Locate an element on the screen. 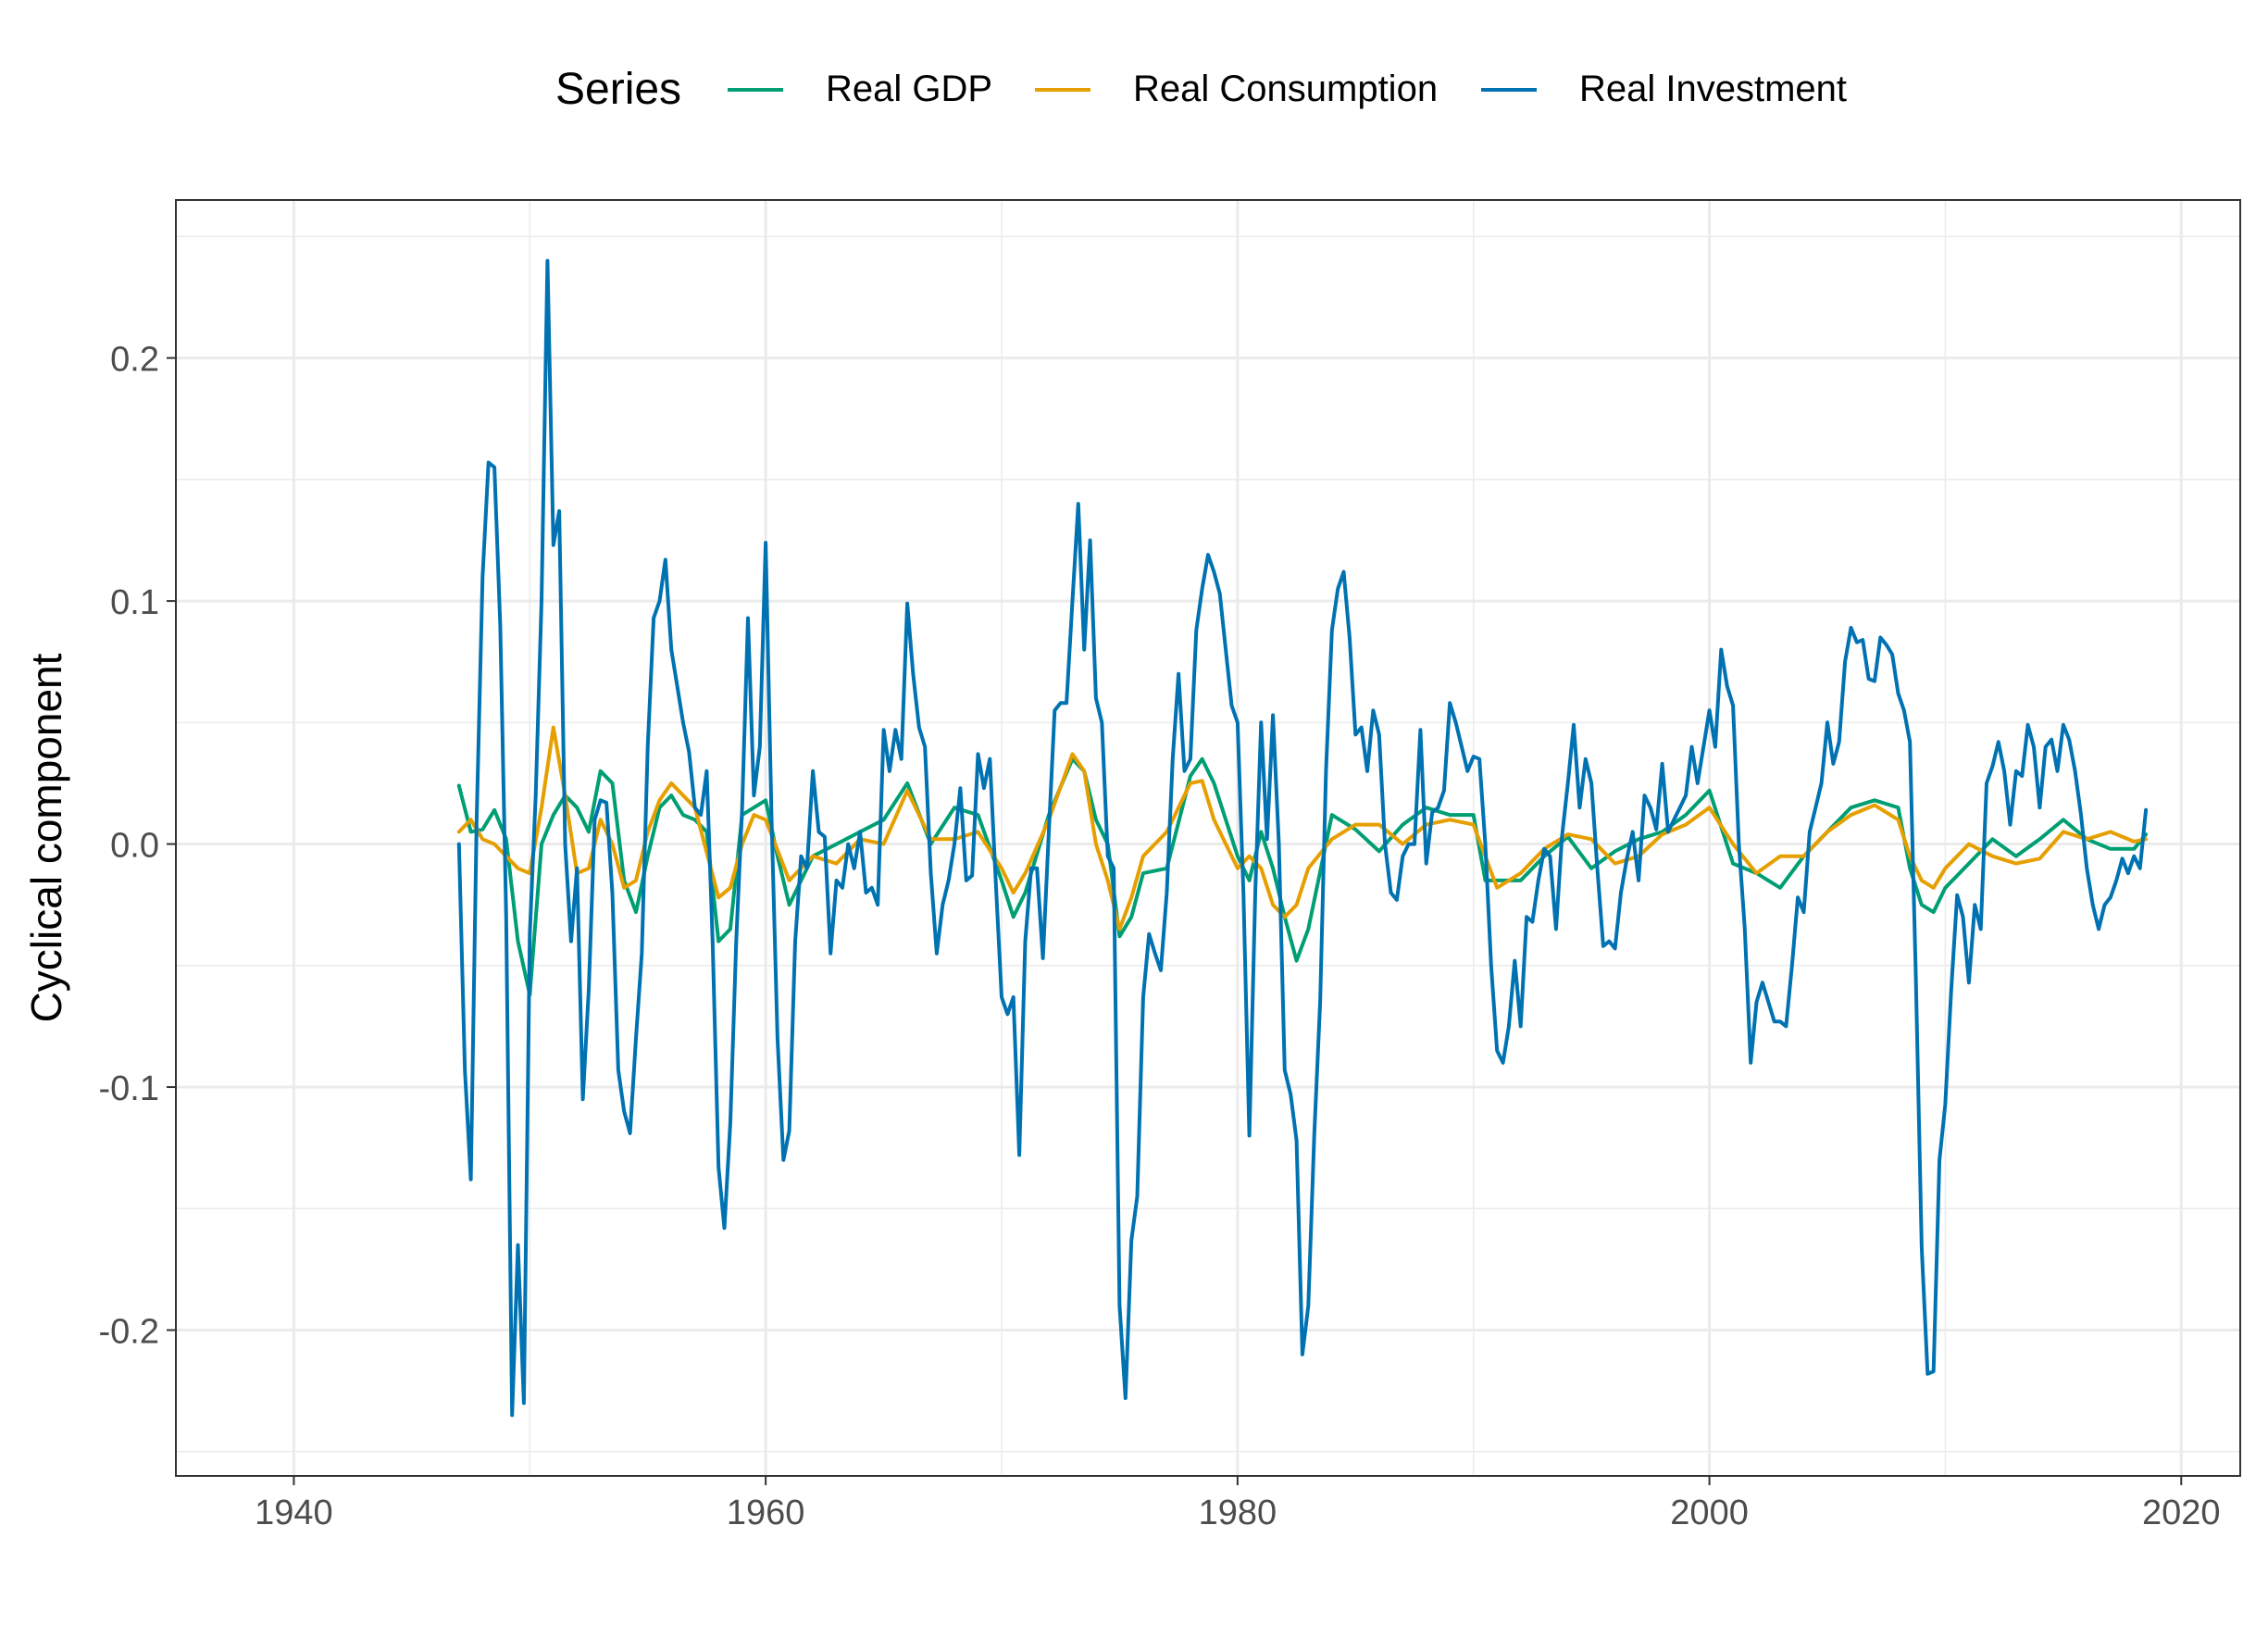 The image size is (2268, 1625). legend-title: Series is located at coordinates (618, 90).